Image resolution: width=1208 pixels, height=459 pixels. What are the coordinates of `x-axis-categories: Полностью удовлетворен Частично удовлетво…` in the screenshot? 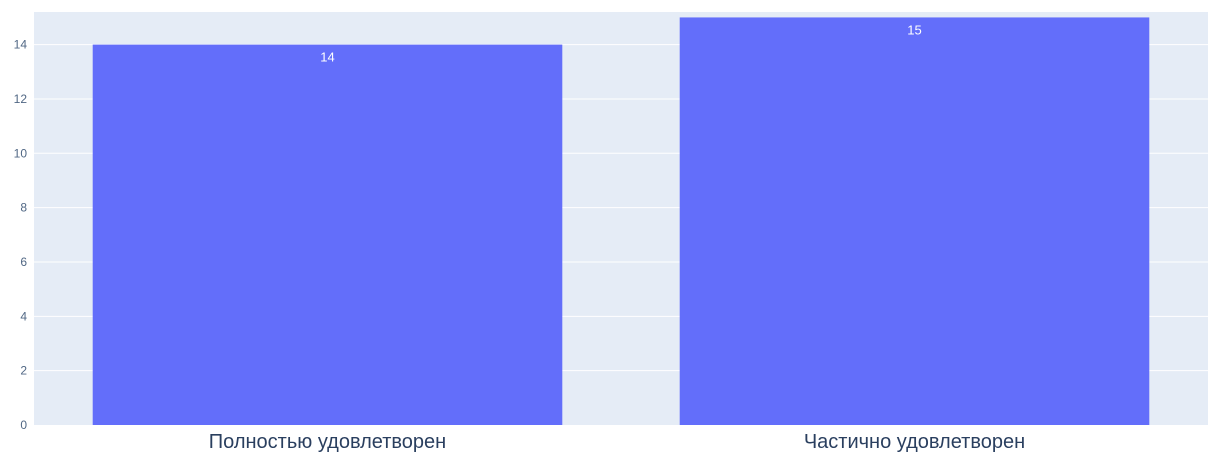 It's located at (617, 442).